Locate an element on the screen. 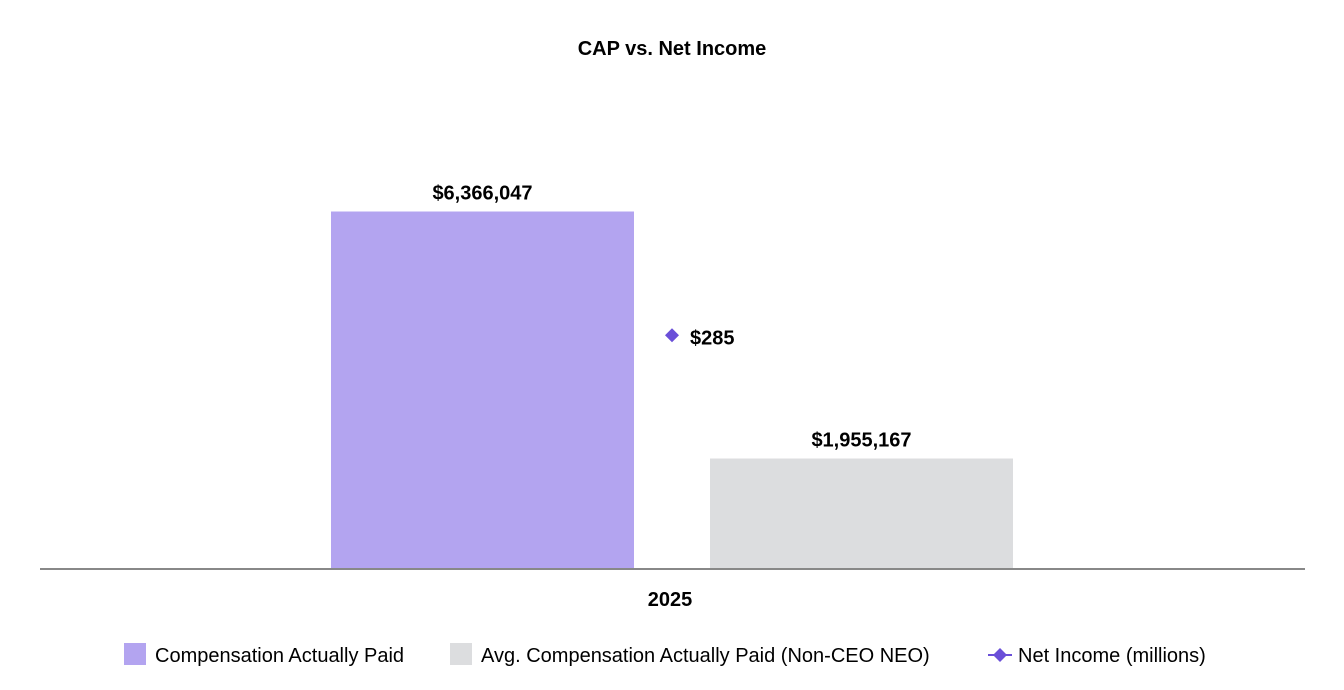 The width and height of the screenshot is (1344, 690). legend-diamond-icon is located at coordinates (1000, 655).